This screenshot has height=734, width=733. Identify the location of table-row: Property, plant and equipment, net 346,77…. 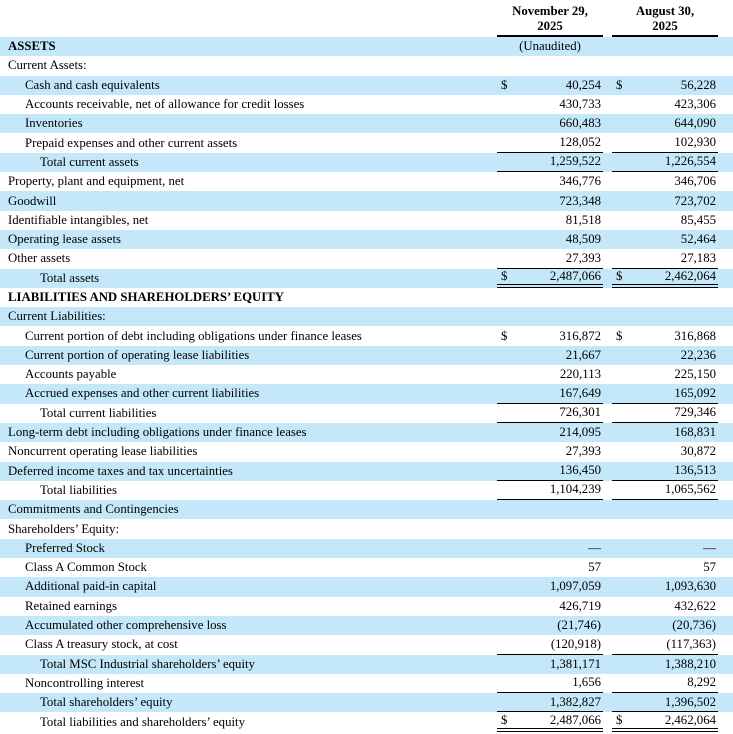
(366, 181).